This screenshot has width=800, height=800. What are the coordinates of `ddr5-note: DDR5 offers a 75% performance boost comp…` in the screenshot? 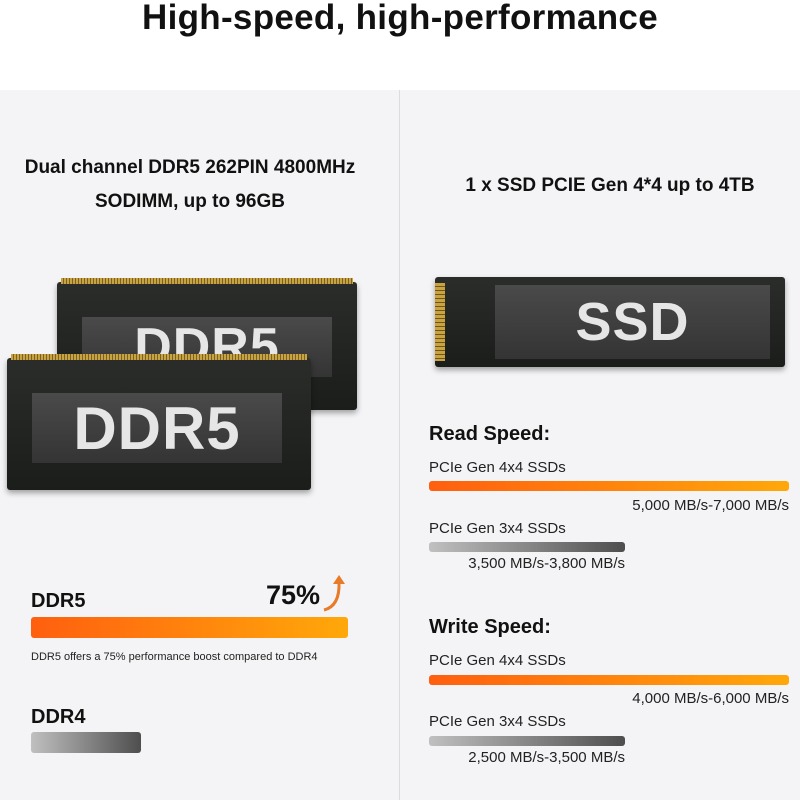 It's located at (174, 657).